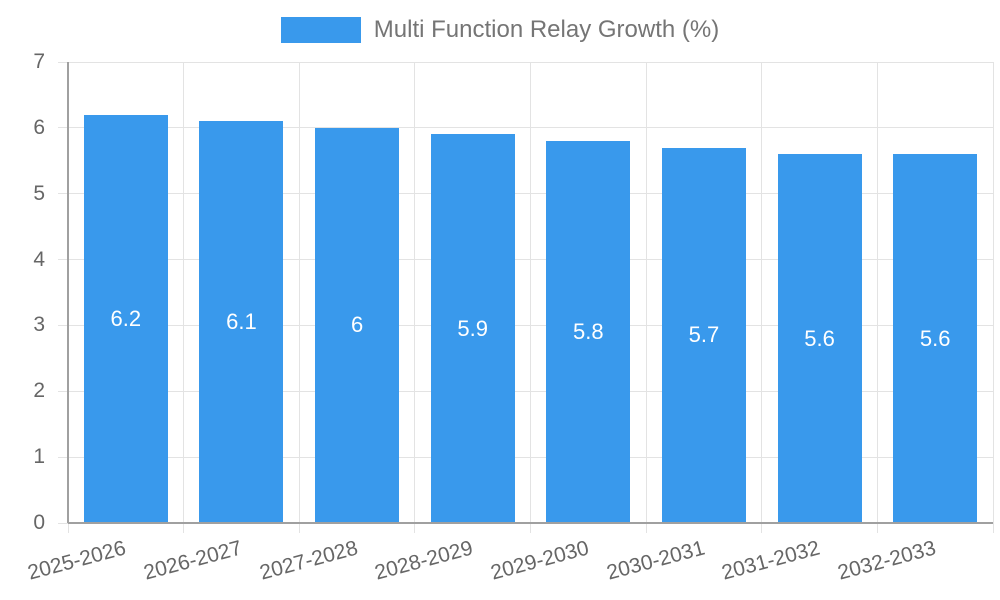 Image resolution: width=1000 pixels, height=600 pixels. I want to click on bar-value-label: 6.1, so click(241, 322).